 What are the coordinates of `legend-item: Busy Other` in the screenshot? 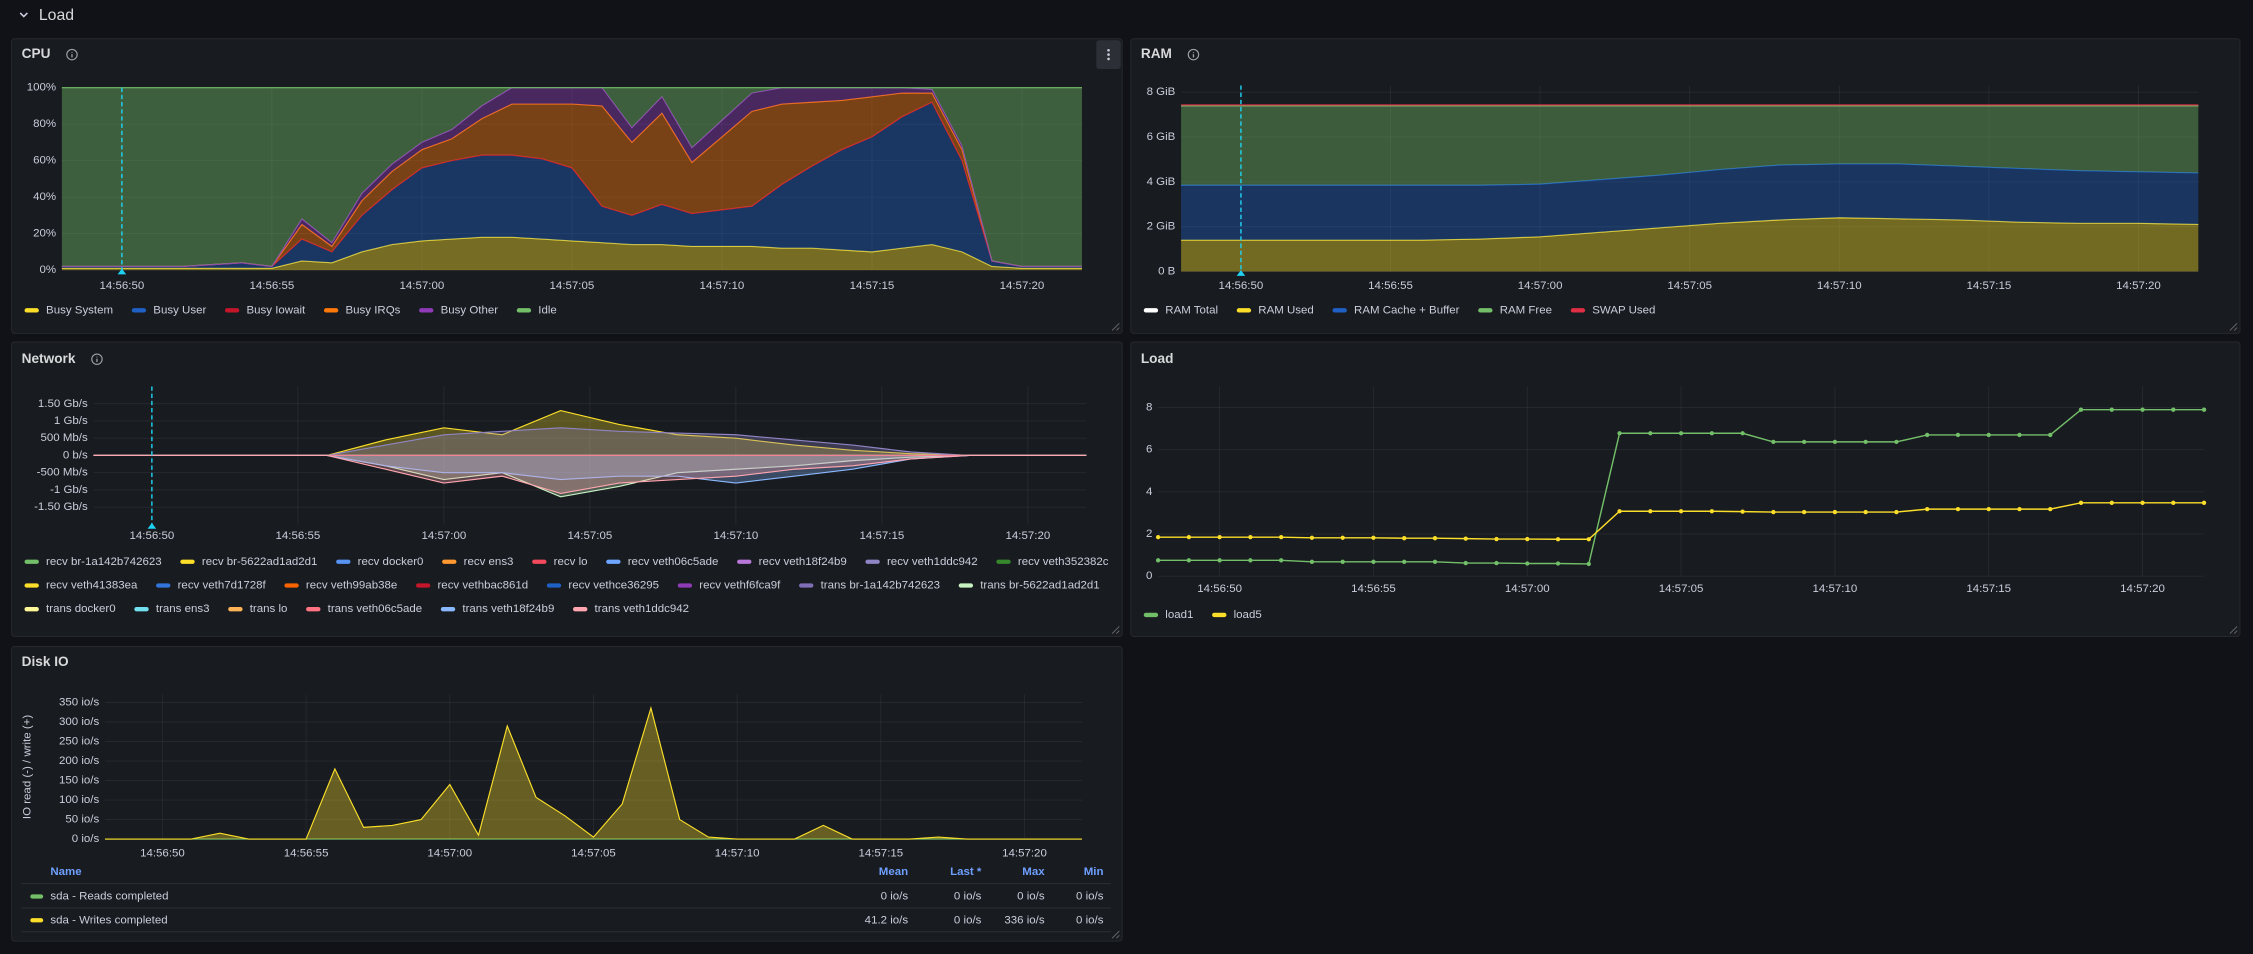 It's located at (458, 310).